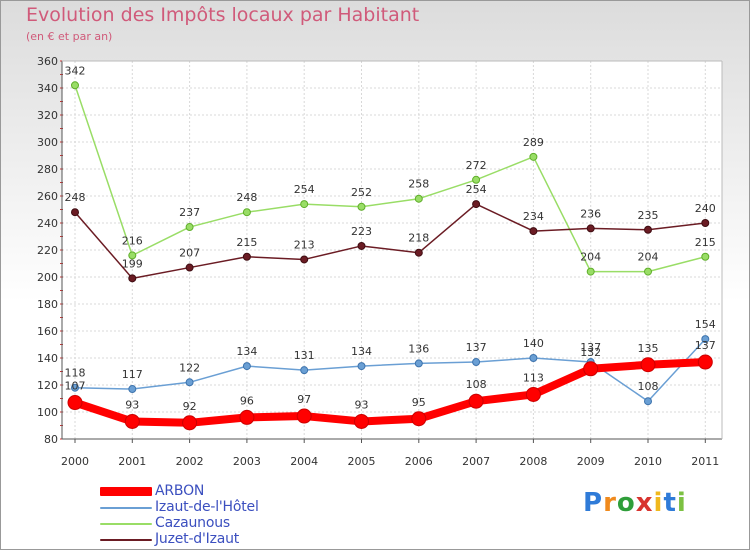 This screenshot has width=750, height=550. Describe the element at coordinates (132, 461) in the screenshot. I see `x-tick-label: 2001` at that location.